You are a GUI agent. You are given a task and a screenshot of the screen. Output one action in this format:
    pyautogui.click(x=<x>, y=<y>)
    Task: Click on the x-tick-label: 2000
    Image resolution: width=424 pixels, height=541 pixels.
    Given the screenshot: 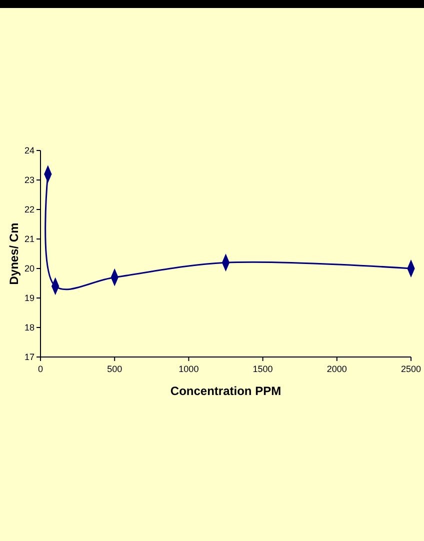 What is the action you would take?
    pyautogui.click(x=336, y=369)
    